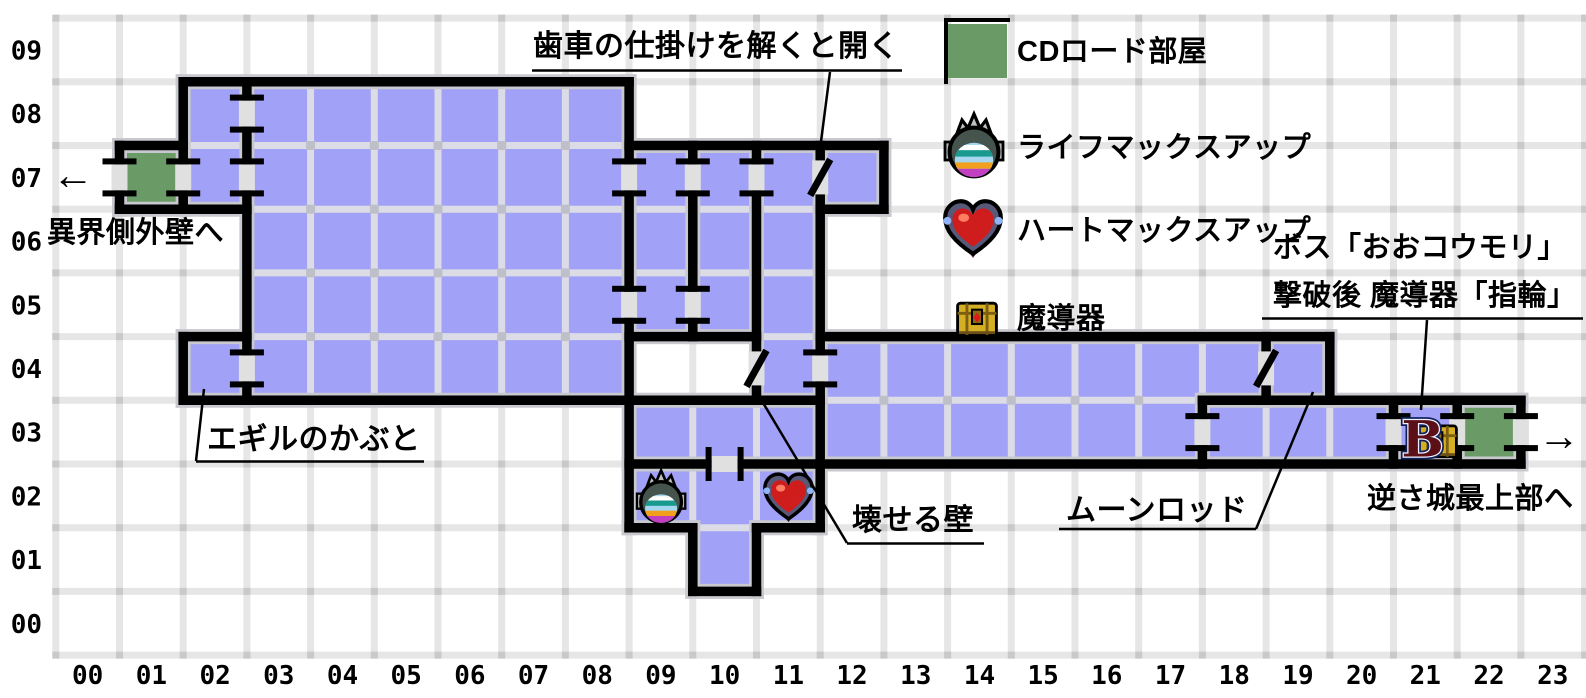 The image size is (1586, 698). What do you see at coordinates (73, 174) in the screenshot?
I see `west-exit-arrow-icon: ←` at bounding box center [73, 174].